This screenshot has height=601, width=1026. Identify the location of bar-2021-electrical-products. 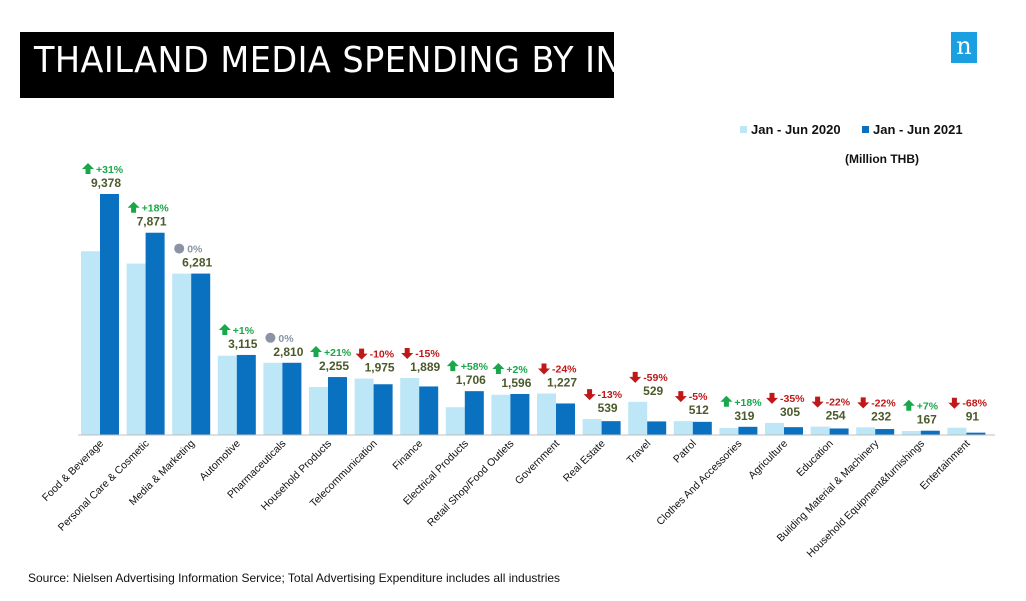
(474, 413).